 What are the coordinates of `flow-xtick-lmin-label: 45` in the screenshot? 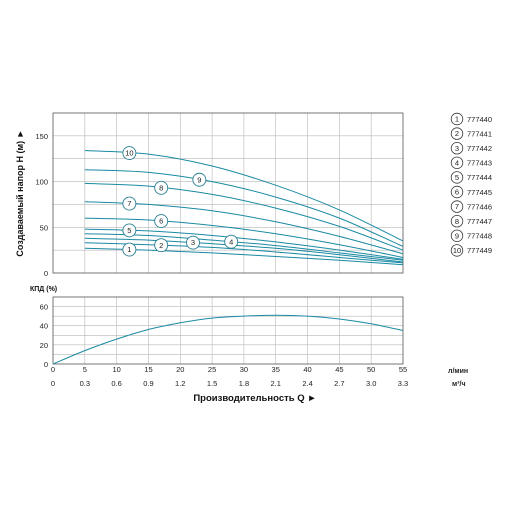 It's located at (339, 369).